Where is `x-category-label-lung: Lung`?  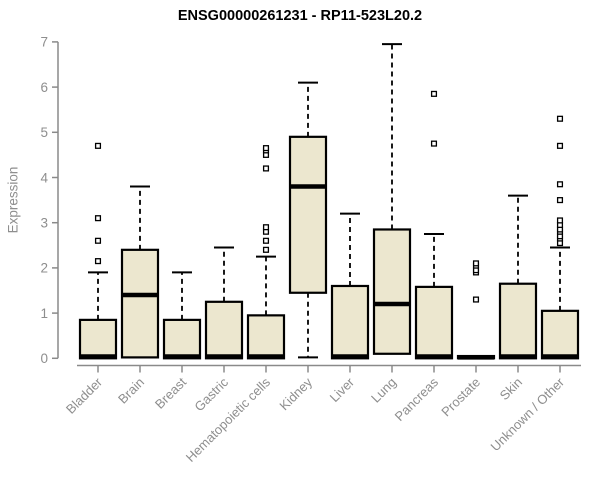 x-category-label-lung: Lung is located at coordinates (383, 390).